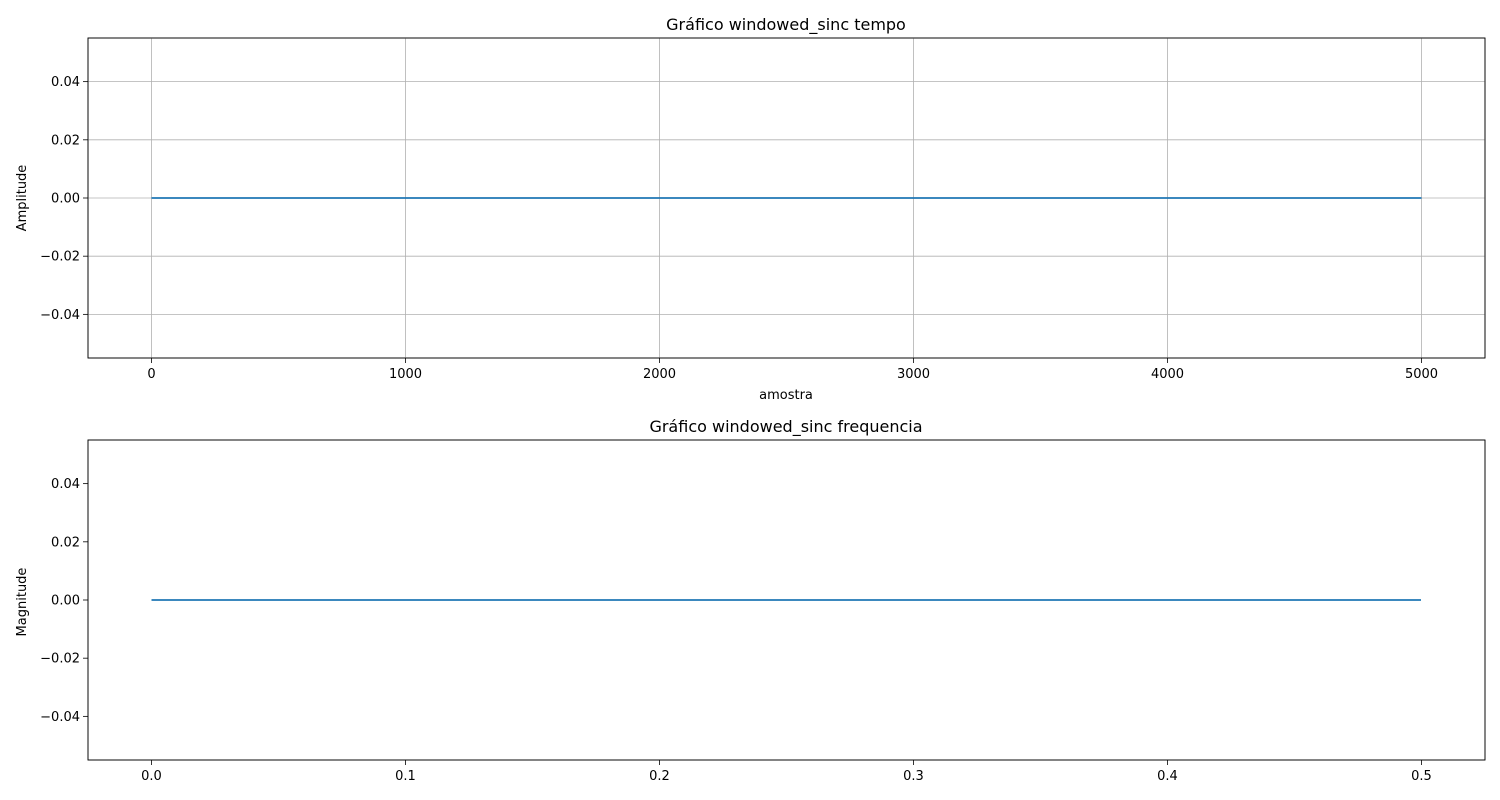  What do you see at coordinates (65, 82) in the screenshot?
I see `time-plot-ytick-label-4: 0.04` at bounding box center [65, 82].